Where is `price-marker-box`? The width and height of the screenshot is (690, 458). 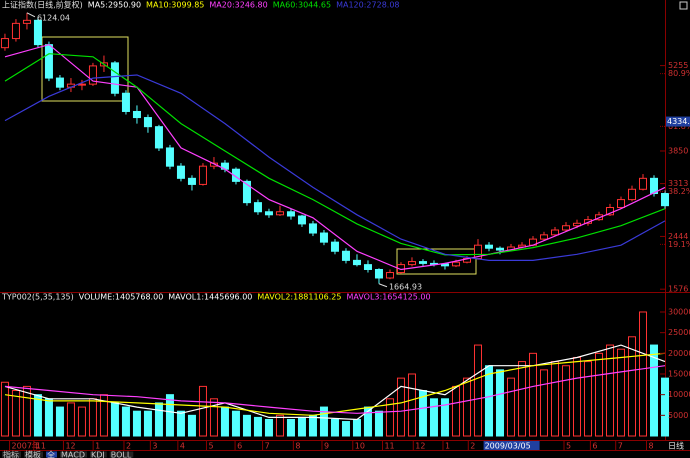
price-marker-box is located at coordinates (678, 121).